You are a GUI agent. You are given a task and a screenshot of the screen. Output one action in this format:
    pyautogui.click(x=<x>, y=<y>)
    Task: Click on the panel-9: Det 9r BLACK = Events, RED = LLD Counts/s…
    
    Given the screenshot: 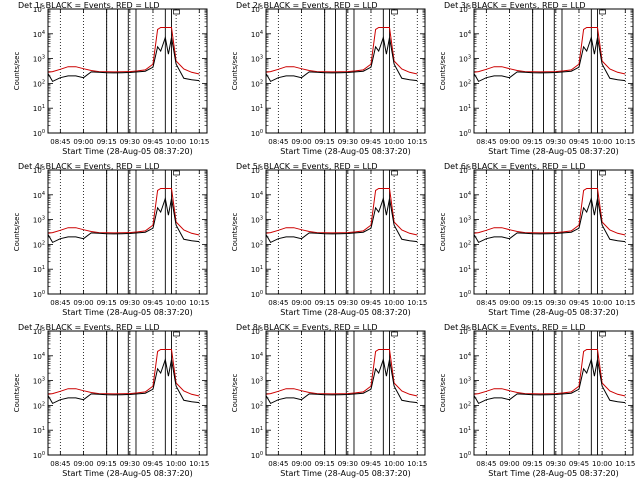 What is the action you would take?
    pyautogui.click(x=537, y=400)
    